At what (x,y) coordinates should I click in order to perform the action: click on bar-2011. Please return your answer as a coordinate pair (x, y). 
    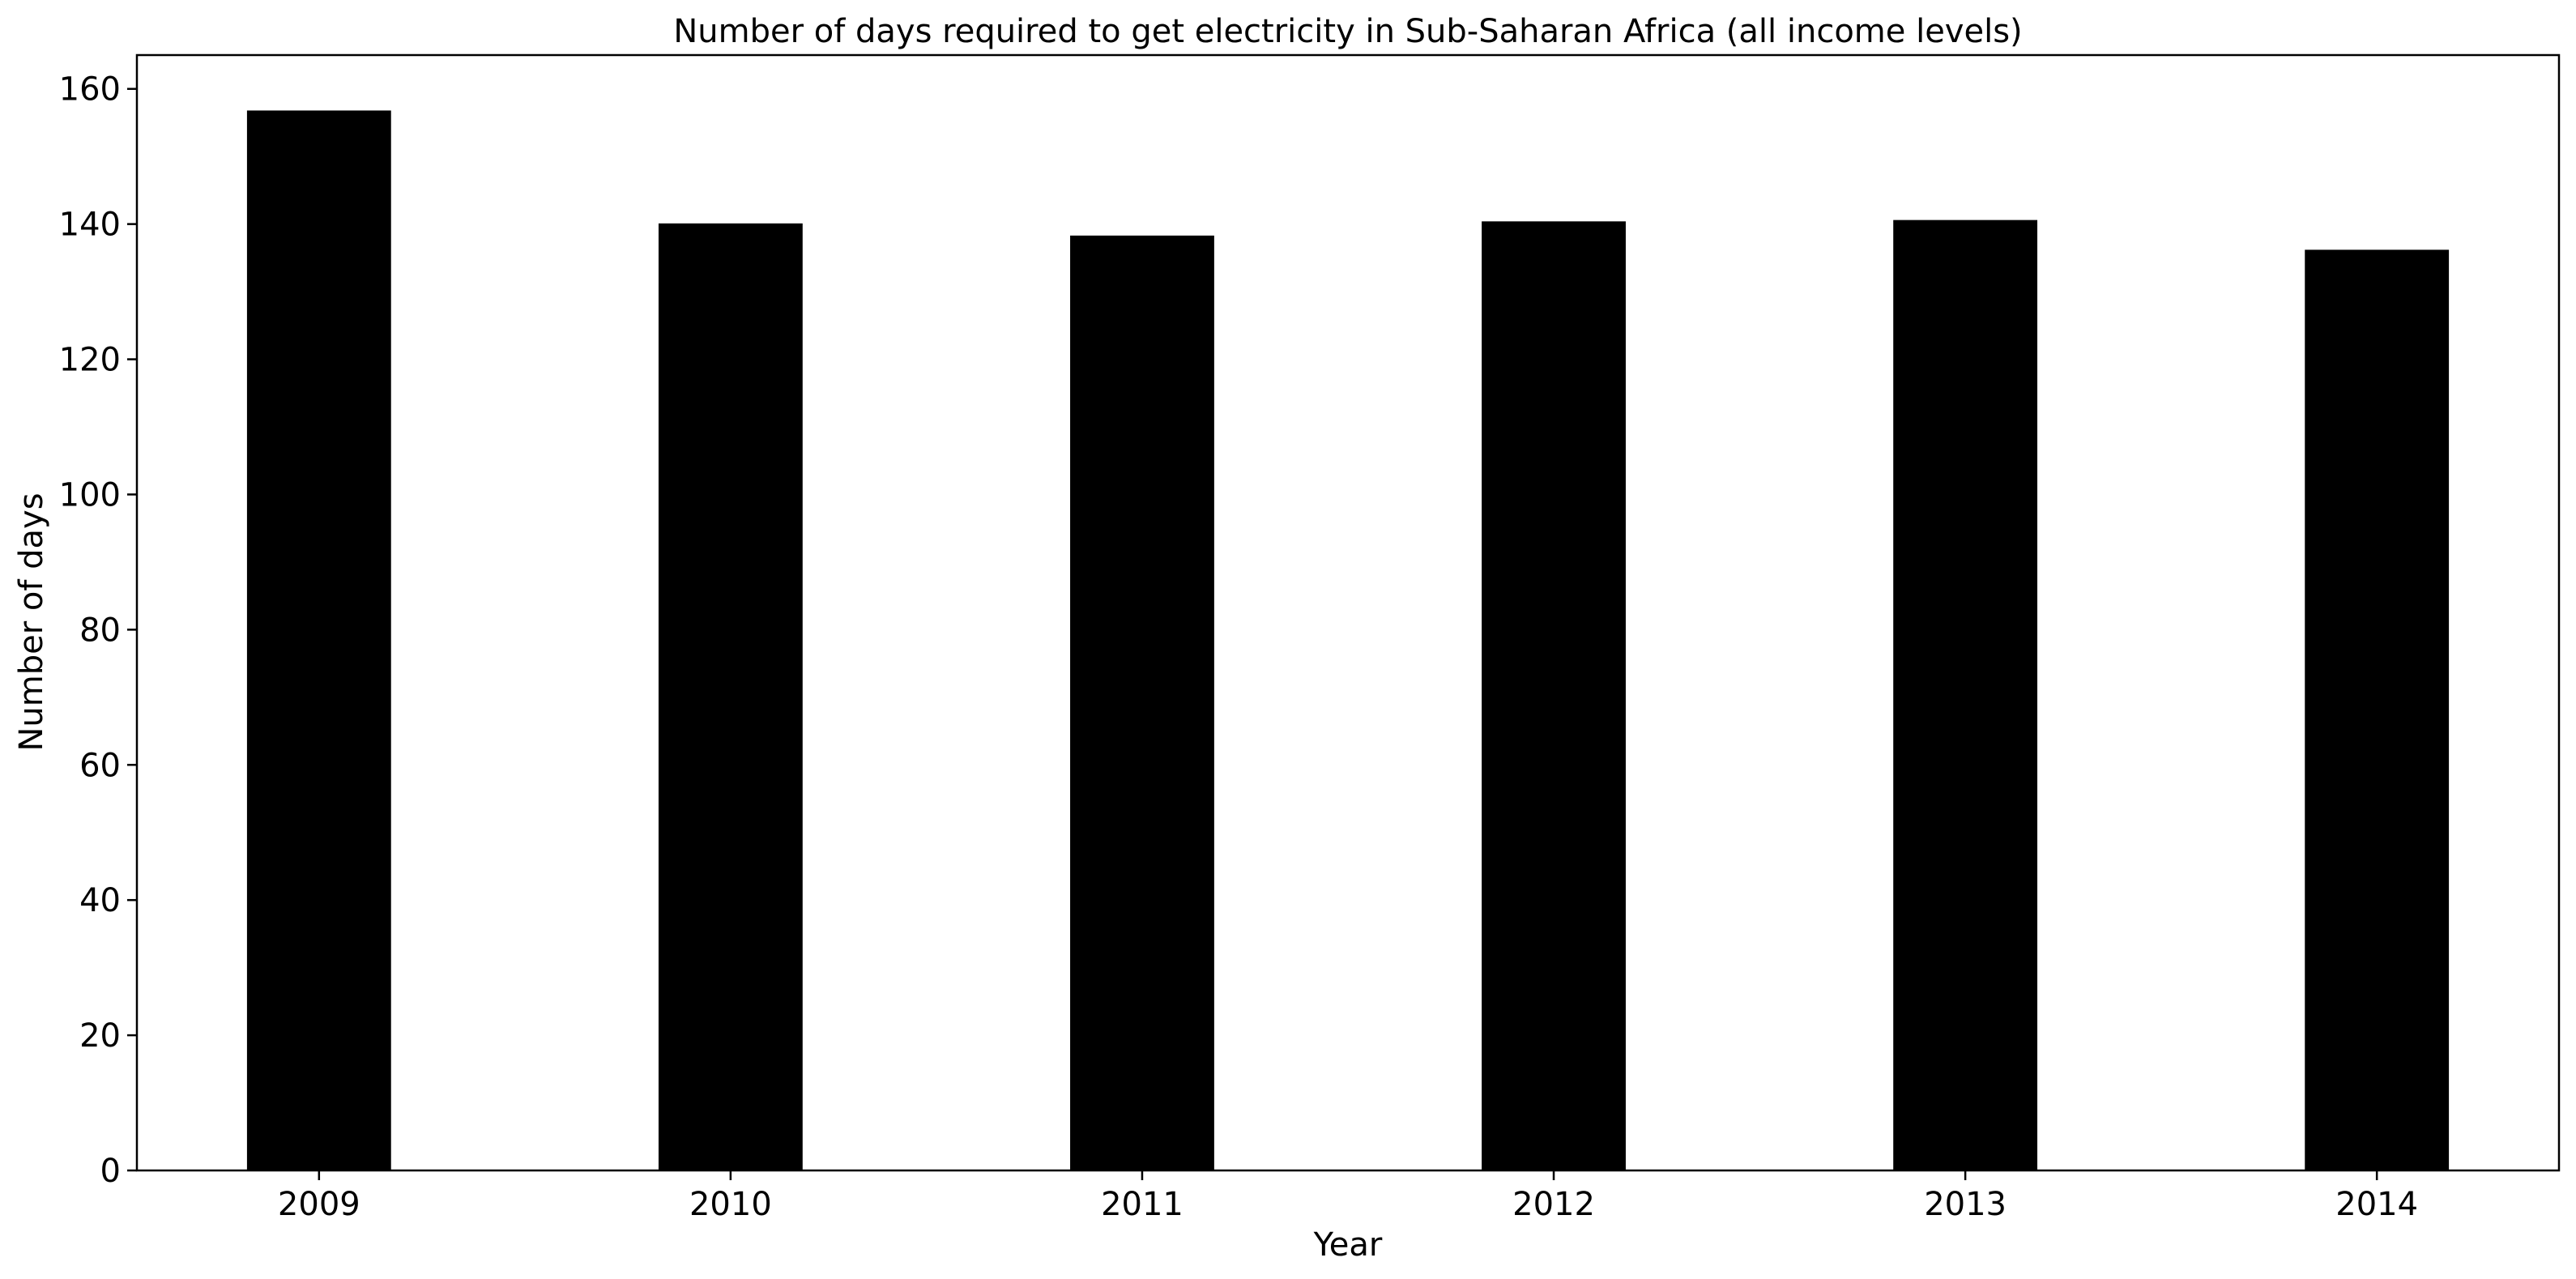
    Looking at the image, I should click on (1142, 703).